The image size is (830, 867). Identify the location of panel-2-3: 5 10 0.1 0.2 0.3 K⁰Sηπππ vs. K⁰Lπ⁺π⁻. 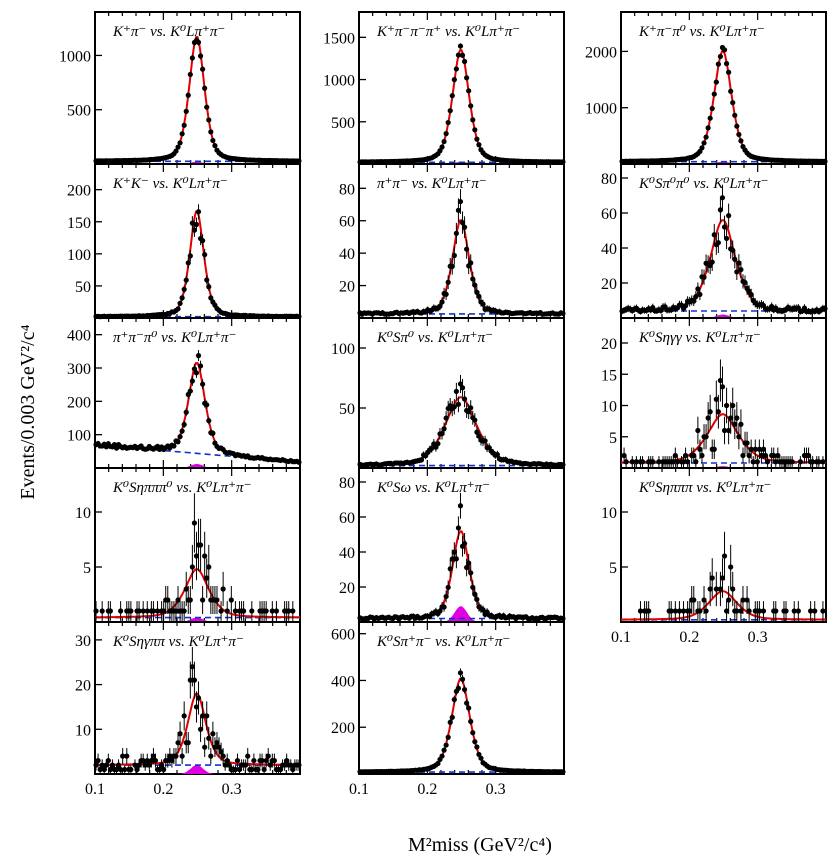
(714, 556).